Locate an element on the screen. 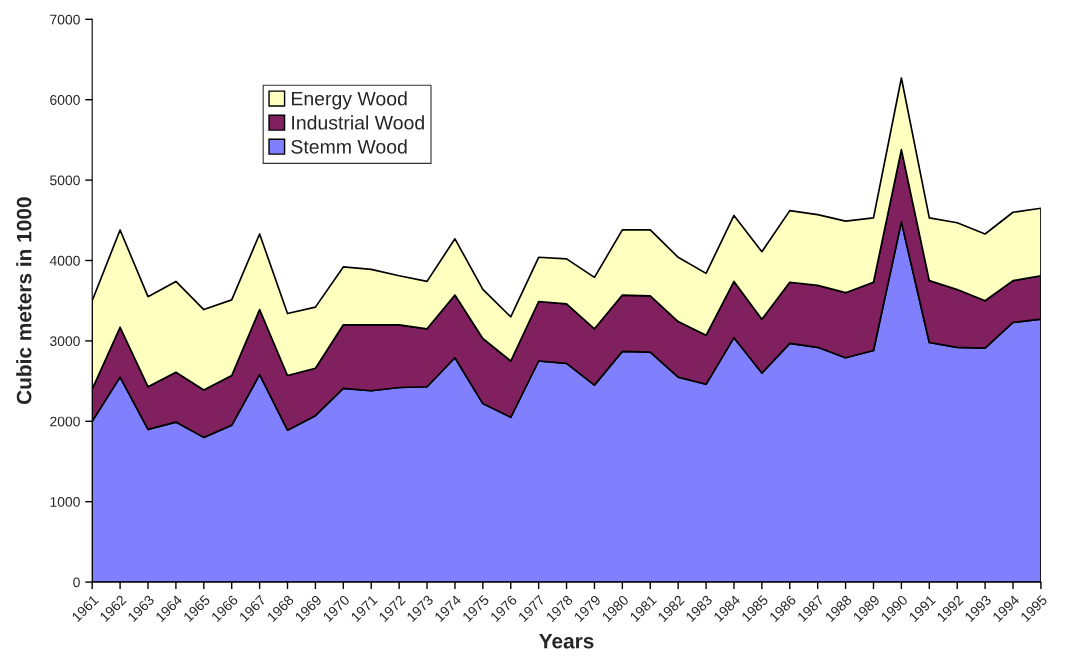 The image size is (1072, 666). legend-label: Energy Wood is located at coordinates (349, 100).